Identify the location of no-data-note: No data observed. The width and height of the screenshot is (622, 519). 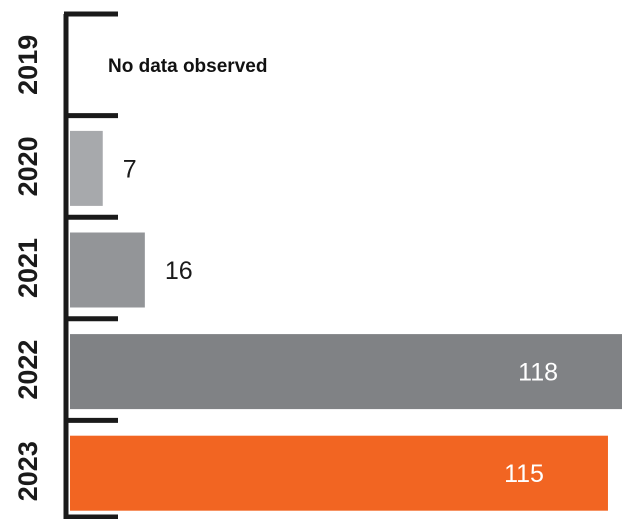
(187, 66).